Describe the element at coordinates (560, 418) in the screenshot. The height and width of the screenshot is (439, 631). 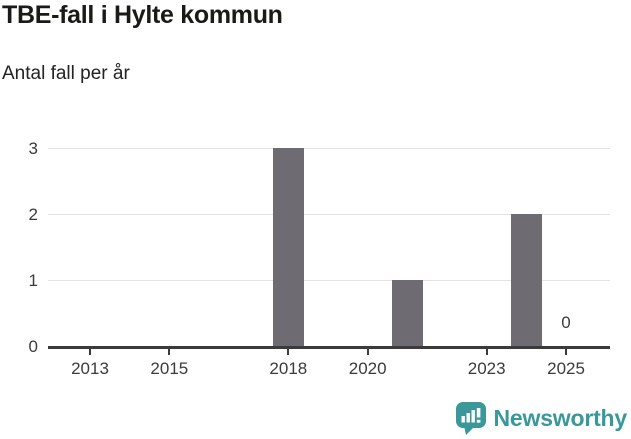
I see `brand-name: Newsworthy` at that location.